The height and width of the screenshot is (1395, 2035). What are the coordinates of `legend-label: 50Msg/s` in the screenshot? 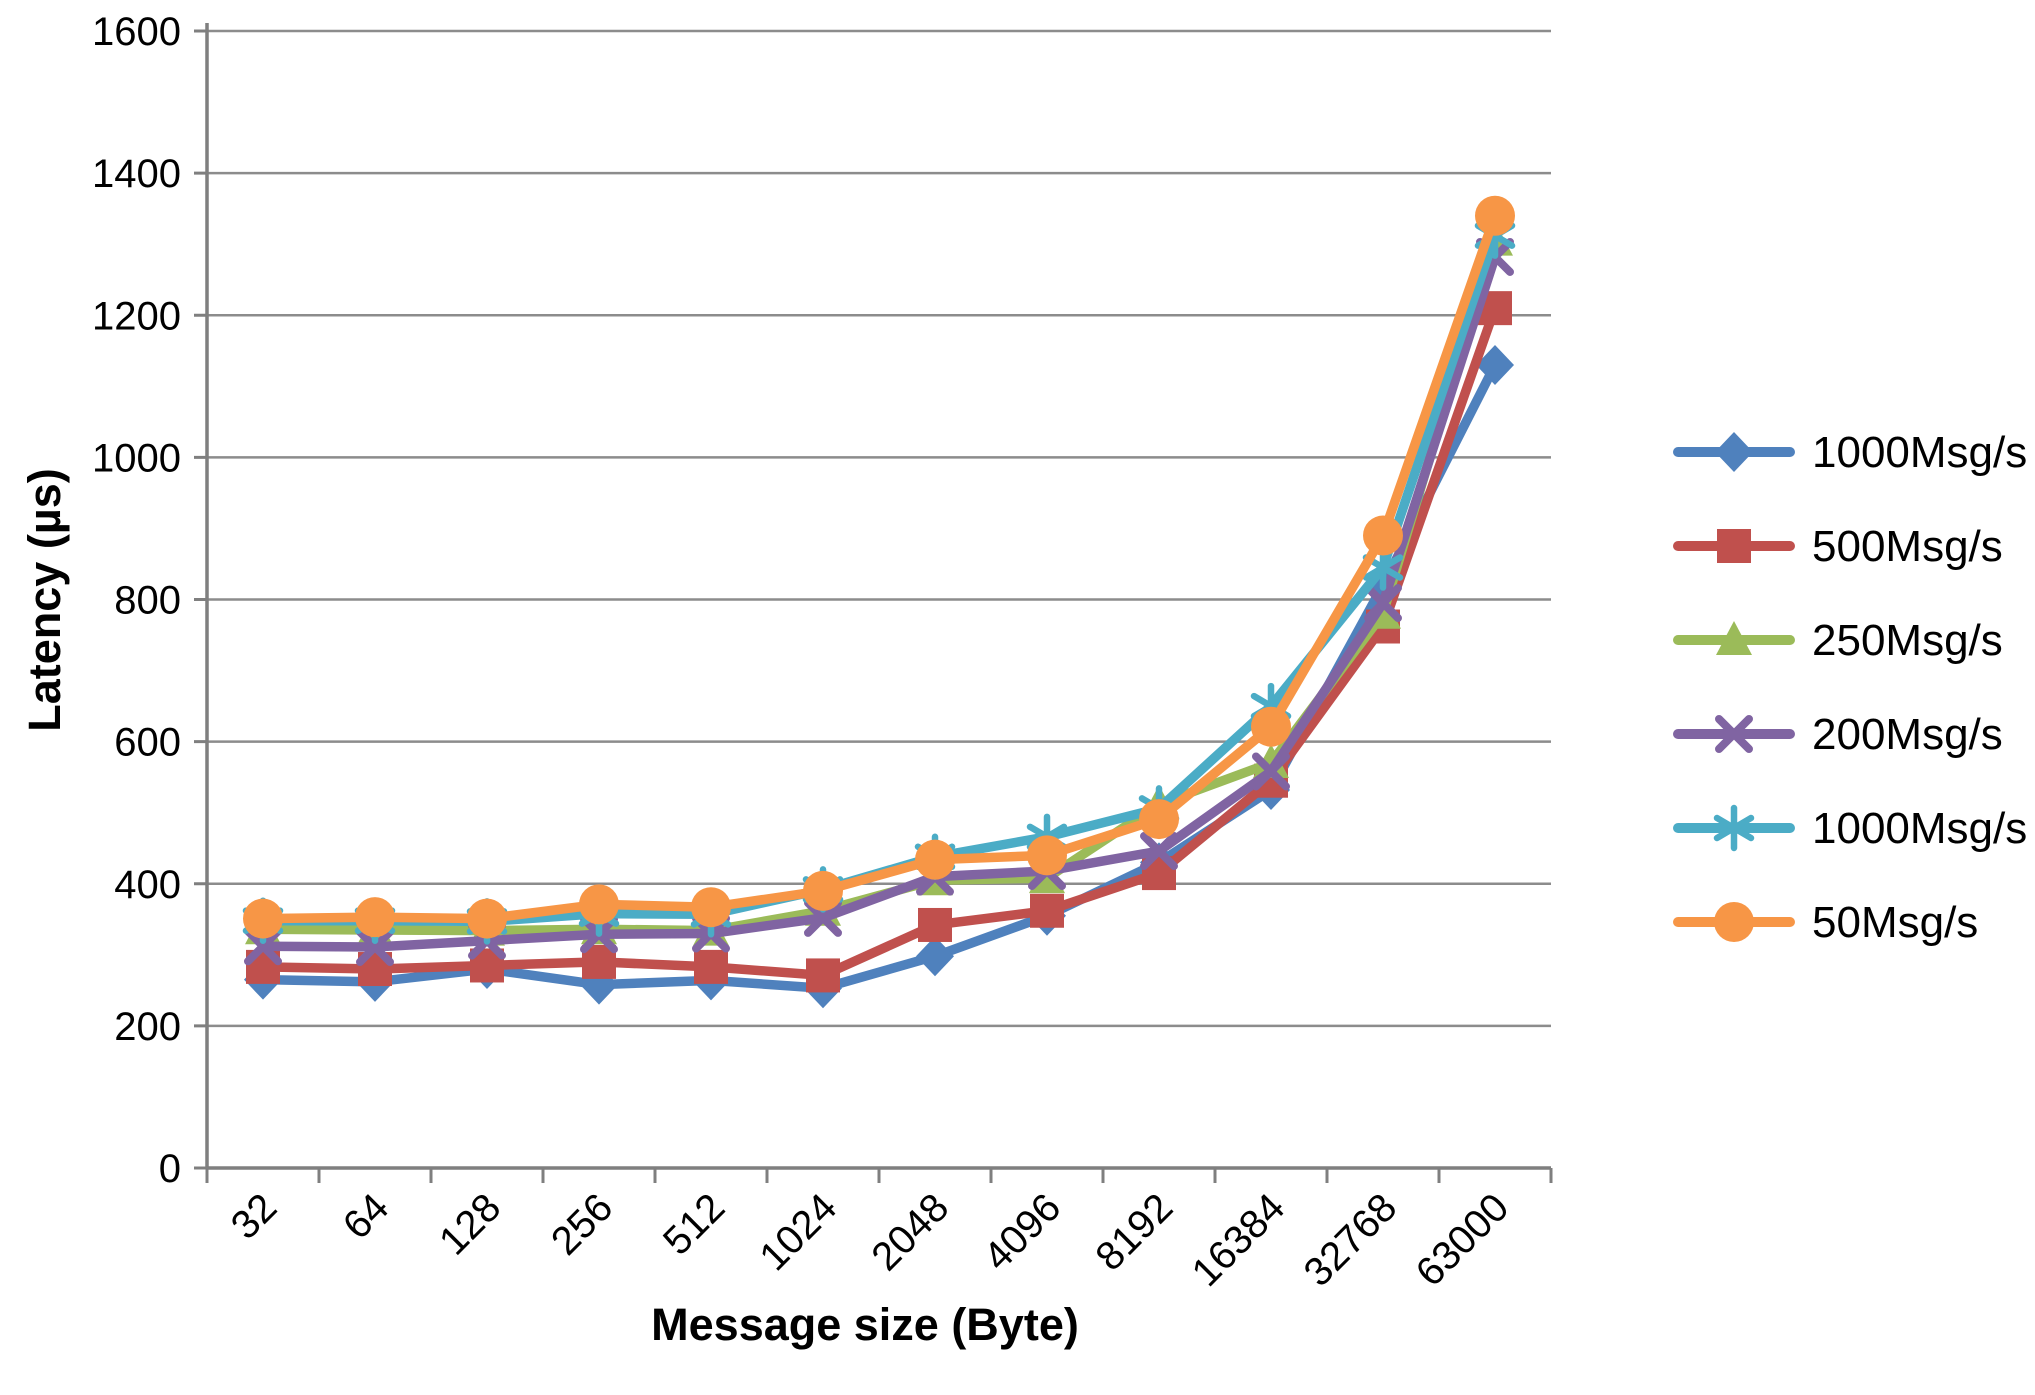 It's located at (1895, 922).